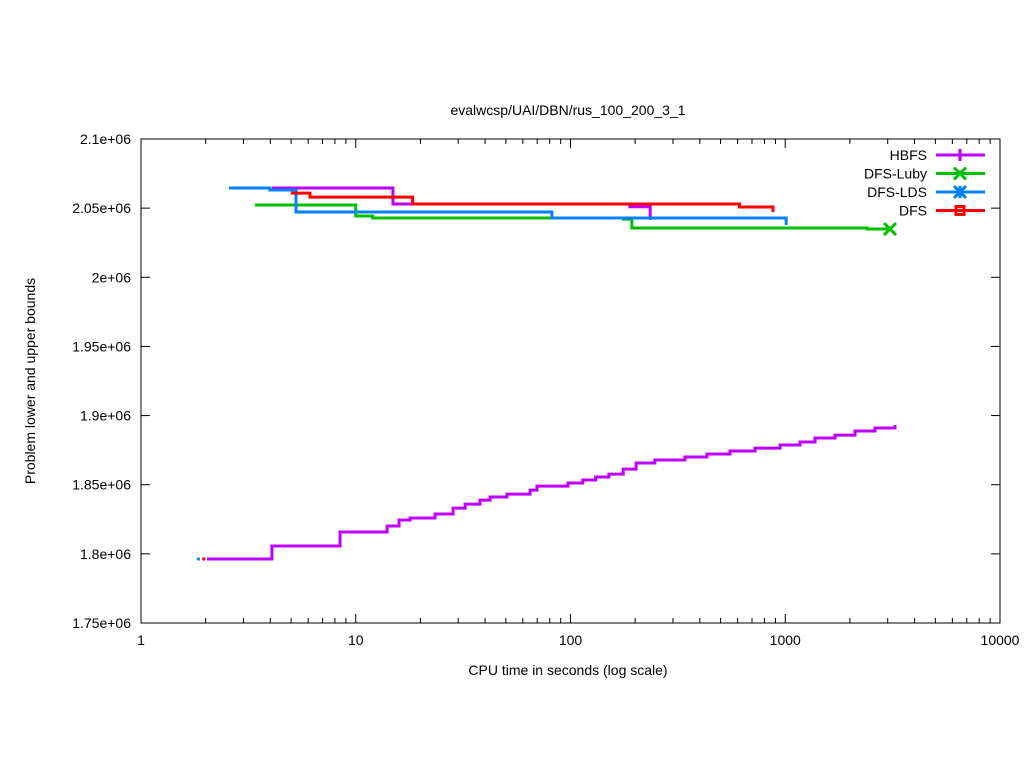 The height and width of the screenshot is (773, 1024). What do you see at coordinates (913, 211) in the screenshot?
I see `legend-label-dfs: DFS` at bounding box center [913, 211].